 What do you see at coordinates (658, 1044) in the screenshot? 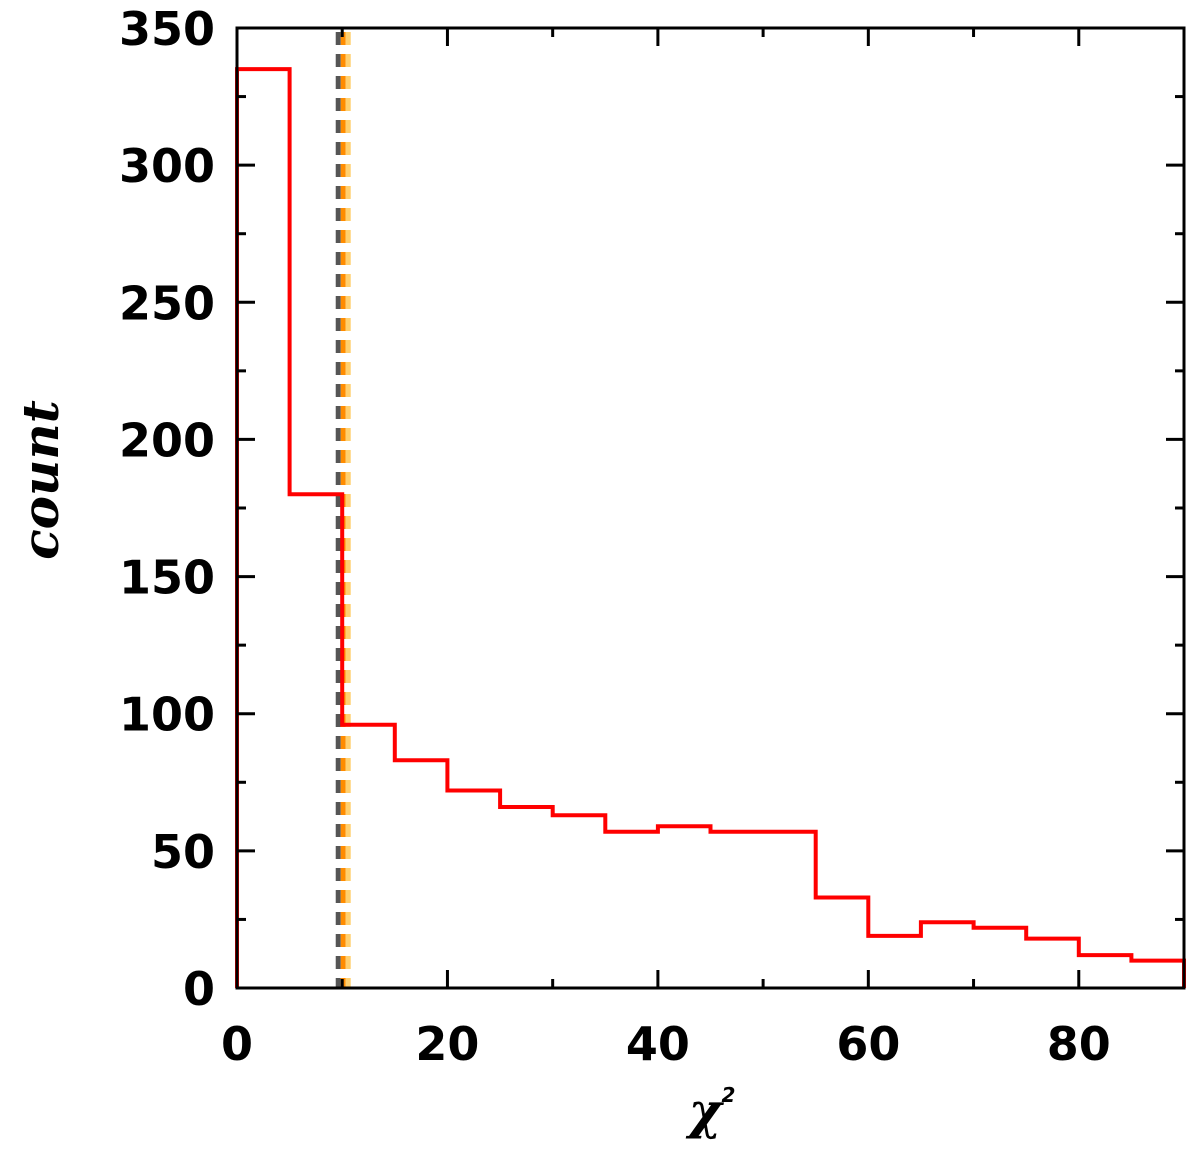
I see `x-tick-label: 40` at bounding box center [658, 1044].